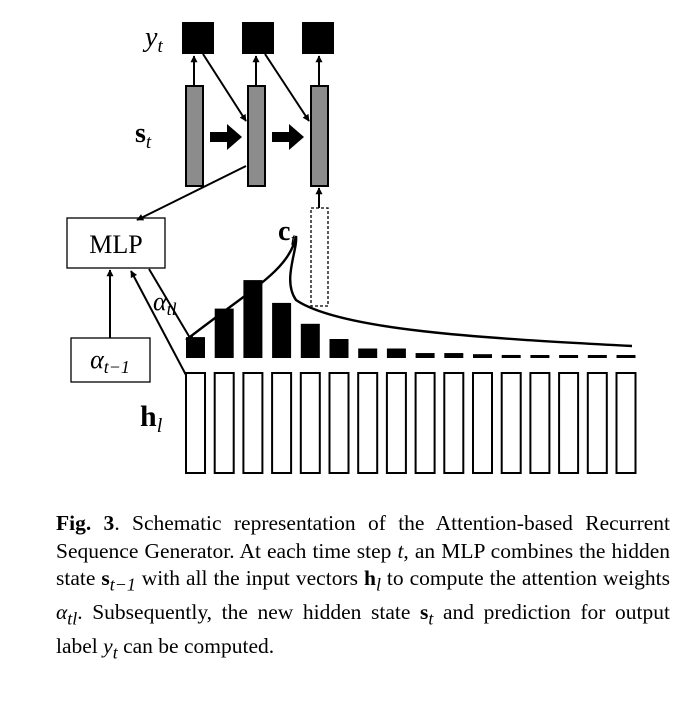 This screenshot has height=710, width=700. I want to click on prev-attention-label: αt−1, so click(110, 361).